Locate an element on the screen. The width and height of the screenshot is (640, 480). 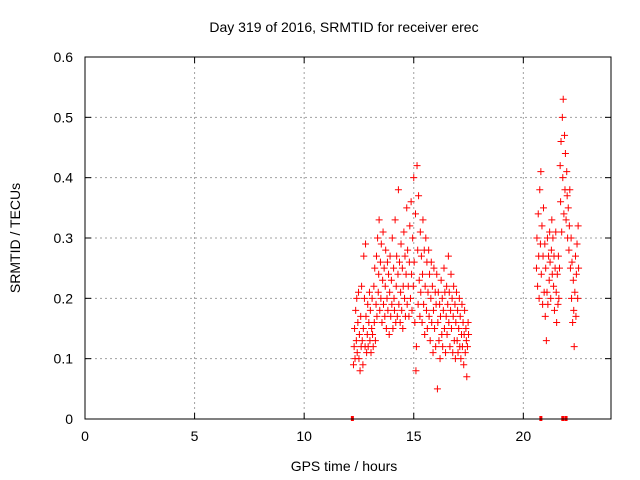
y-tick-label: 0.1 is located at coordinates (64, 359).